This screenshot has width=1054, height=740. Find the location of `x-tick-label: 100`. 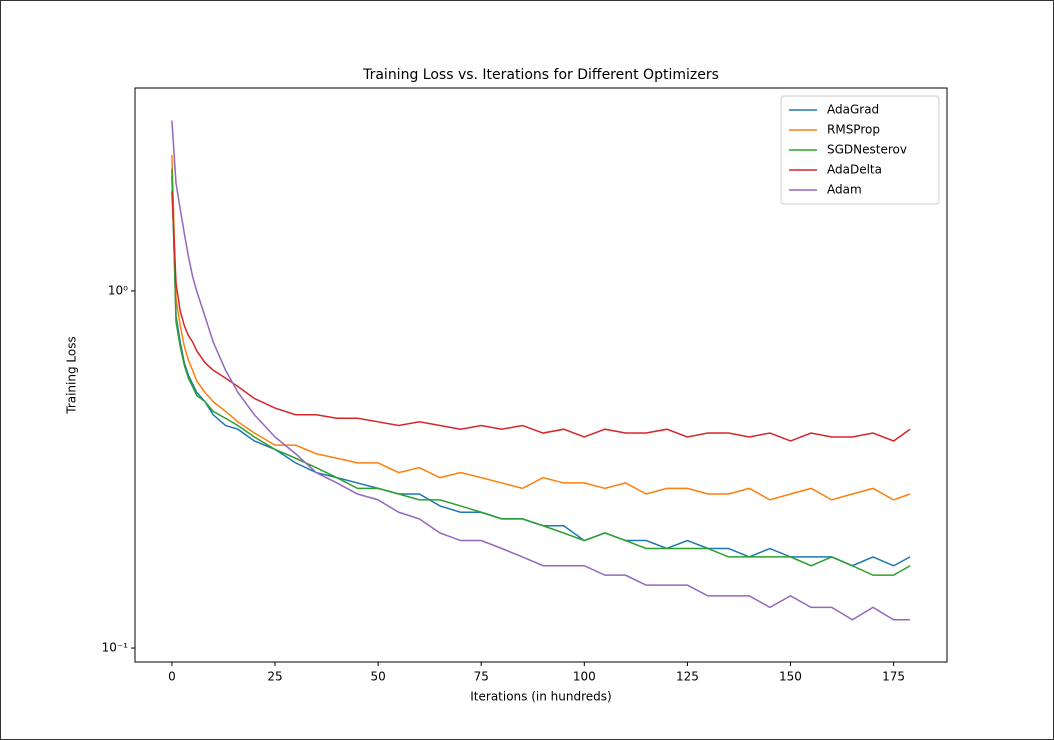

x-tick-label: 100 is located at coordinates (584, 677).